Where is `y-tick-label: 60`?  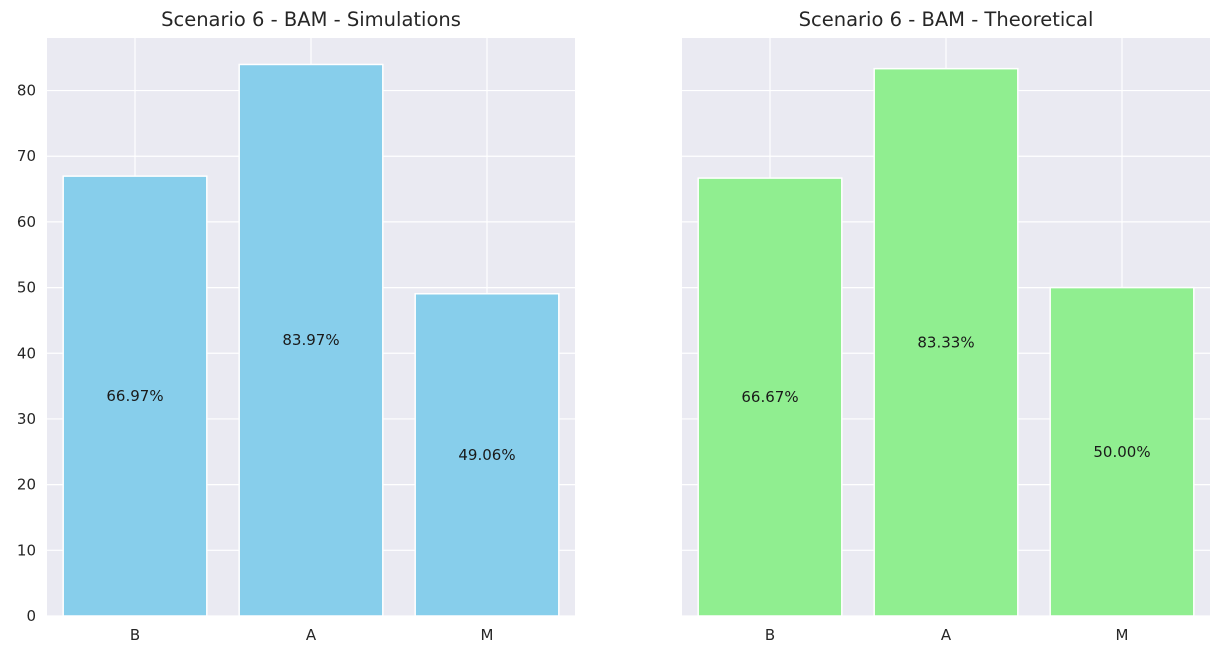
y-tick-label: 60 is located at coordinates (26, 222).